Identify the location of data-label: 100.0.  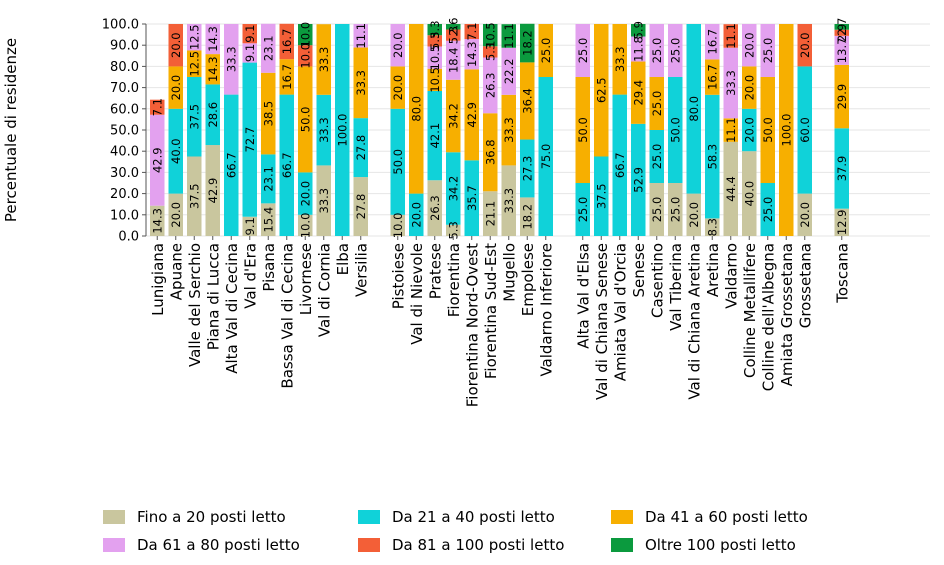
(786, 130).